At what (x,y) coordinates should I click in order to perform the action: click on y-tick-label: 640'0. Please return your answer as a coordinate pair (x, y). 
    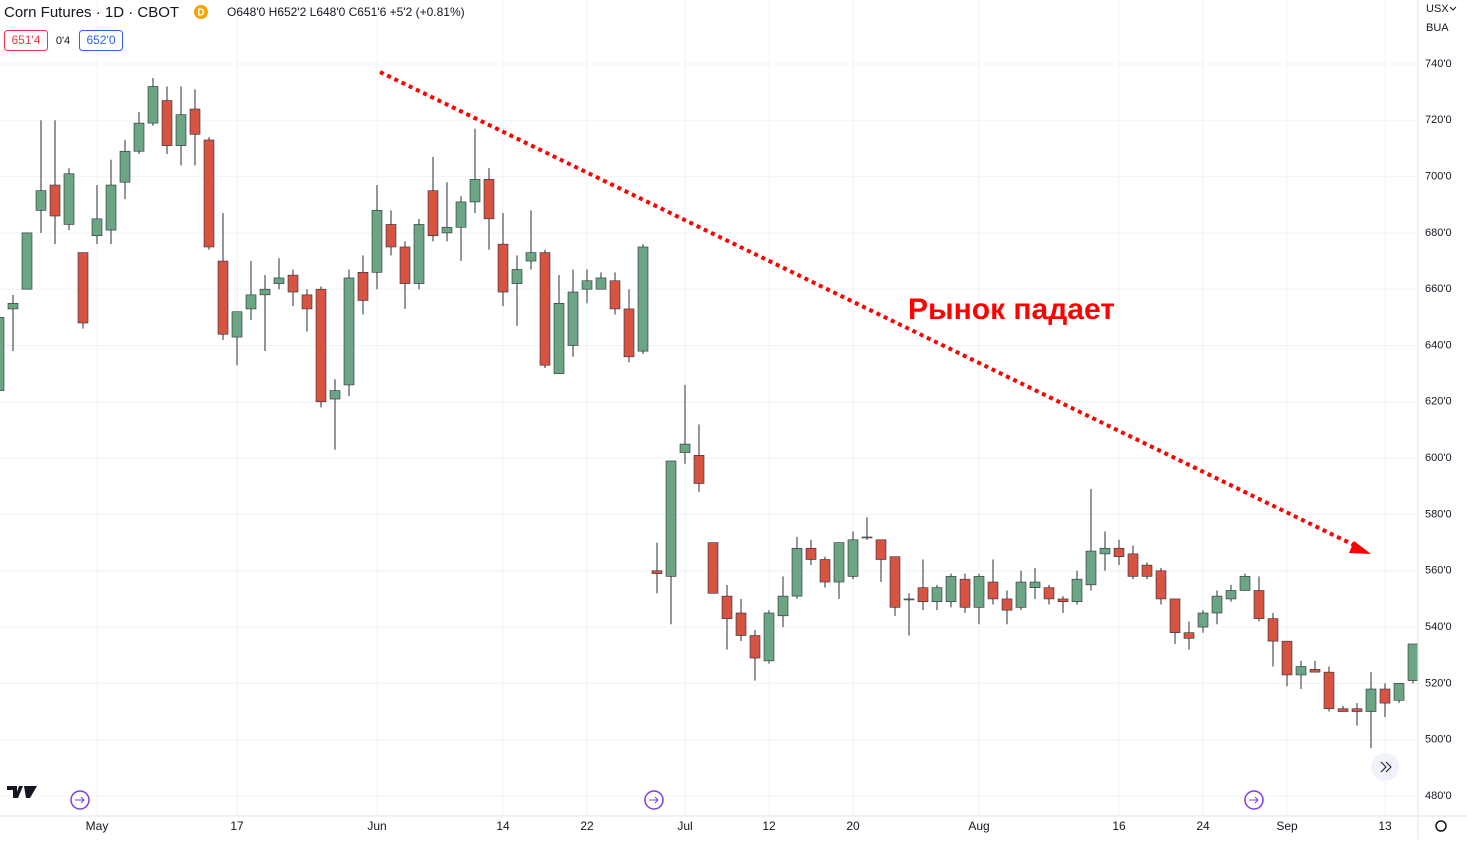
    Looking at the image, I should click on (1438, 345).